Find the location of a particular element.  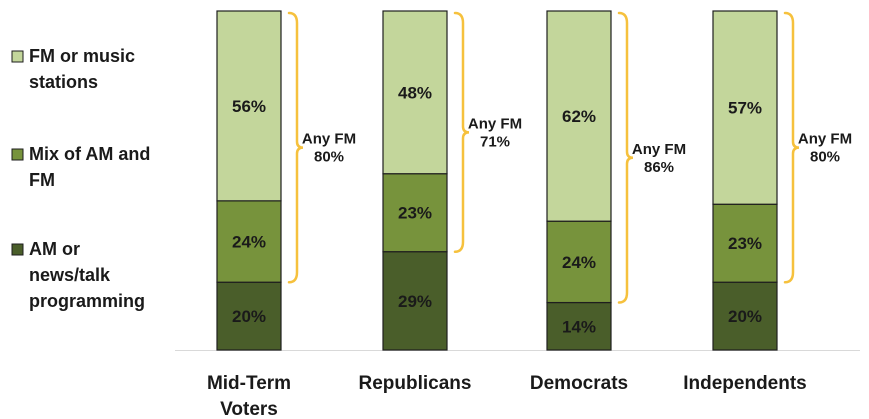

bar-value-label: 57% is located at coordinates (745, 108).